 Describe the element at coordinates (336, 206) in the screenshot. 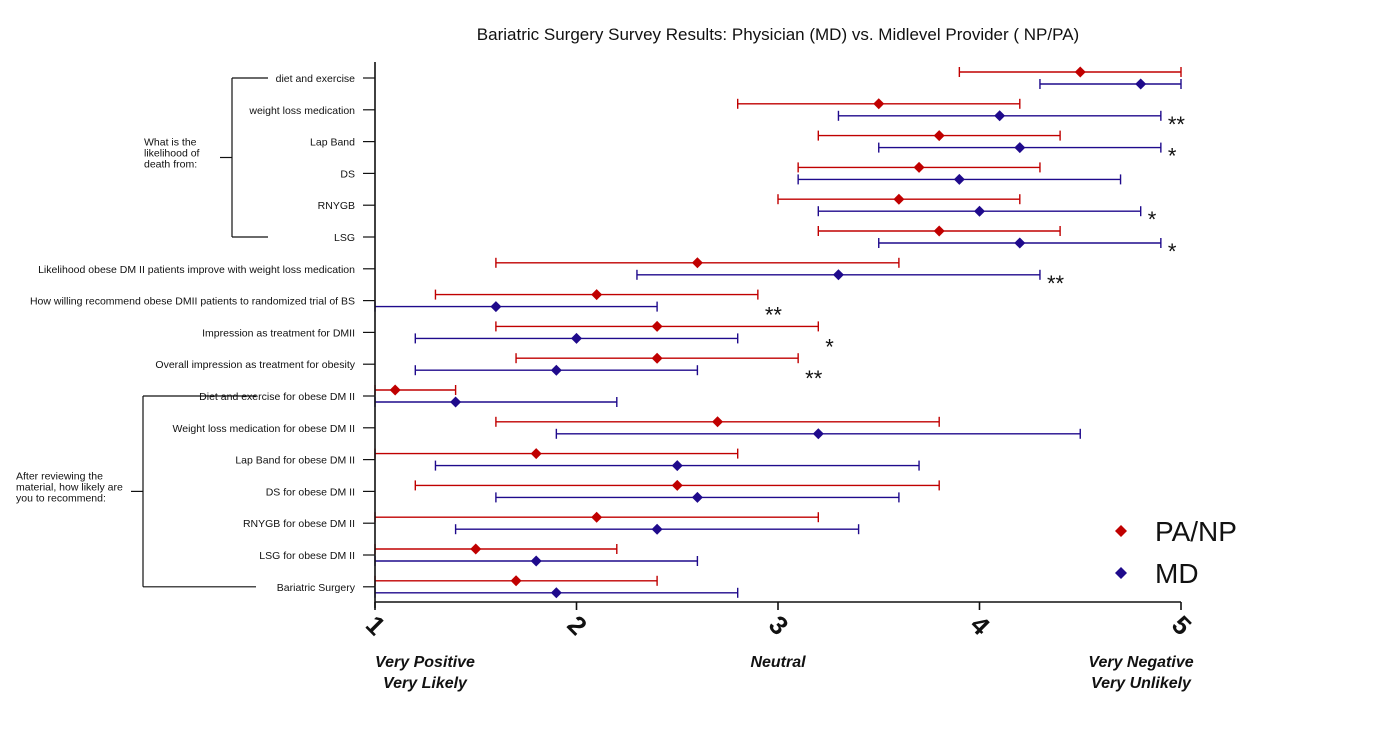

I see `category-label: RNYGB` at that location.